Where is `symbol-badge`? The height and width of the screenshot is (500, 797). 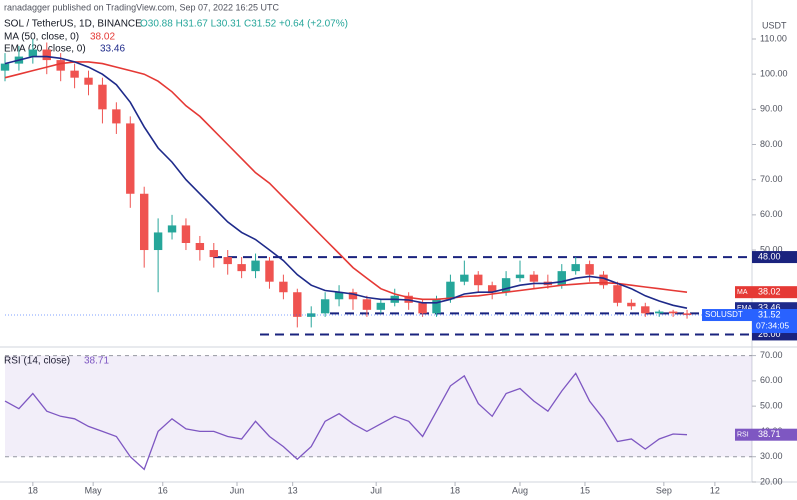 symbol-badge is located at coordinates (727, 315).